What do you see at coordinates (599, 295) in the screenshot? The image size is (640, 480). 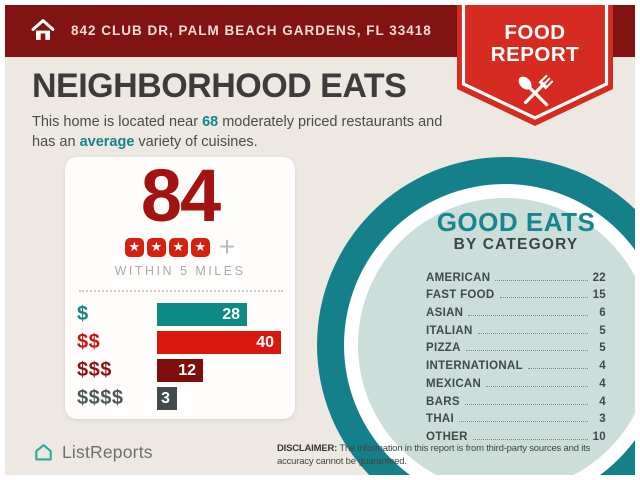 I see `category-count: 15` at bounding box center [599, 295].